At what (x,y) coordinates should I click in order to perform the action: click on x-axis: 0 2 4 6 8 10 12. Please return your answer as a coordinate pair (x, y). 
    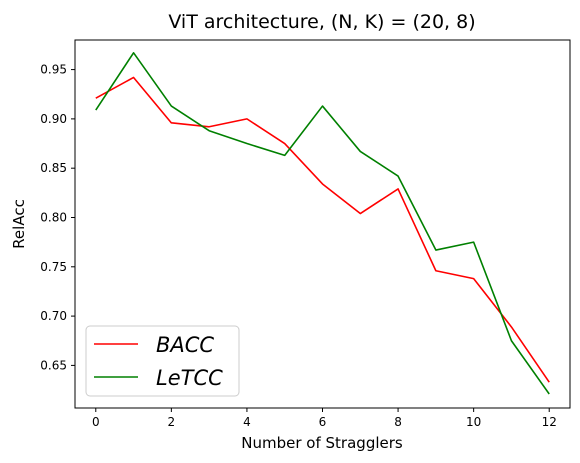
    Looking at the image, I should click on (324, 418).